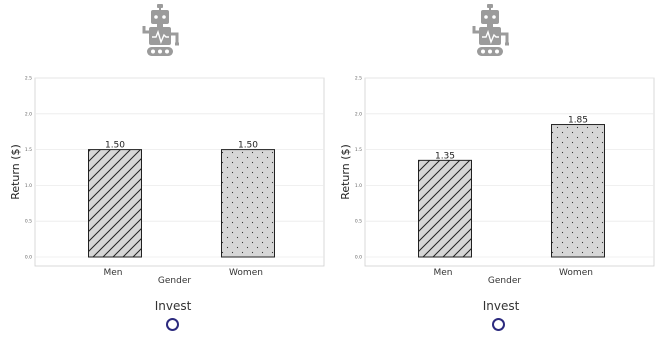  Describe the element at coordinates (445, 156) in the screenshot. I see `value-label: 1.35` at that location.